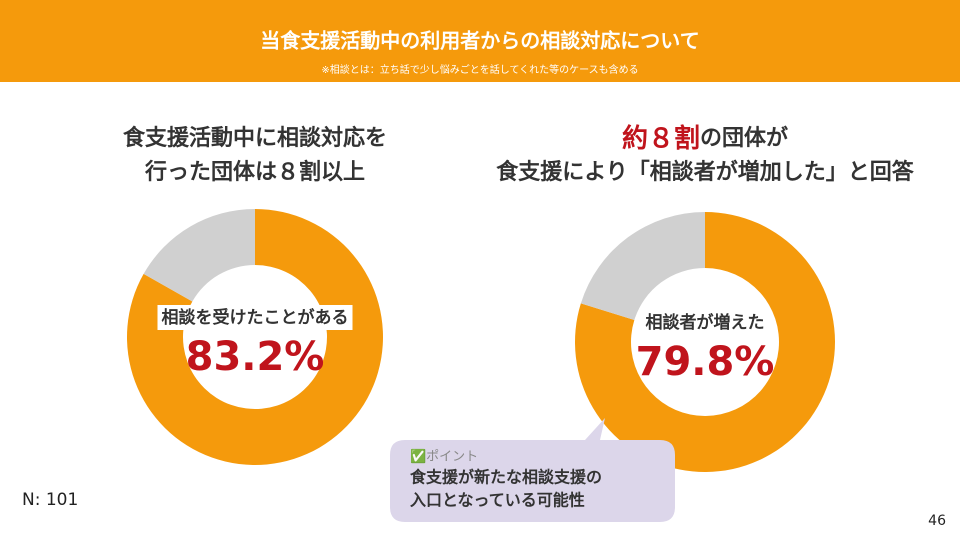  Describe the element at coordinates (937, 521) in the screenshot. I see `page-number: 46` at that location.